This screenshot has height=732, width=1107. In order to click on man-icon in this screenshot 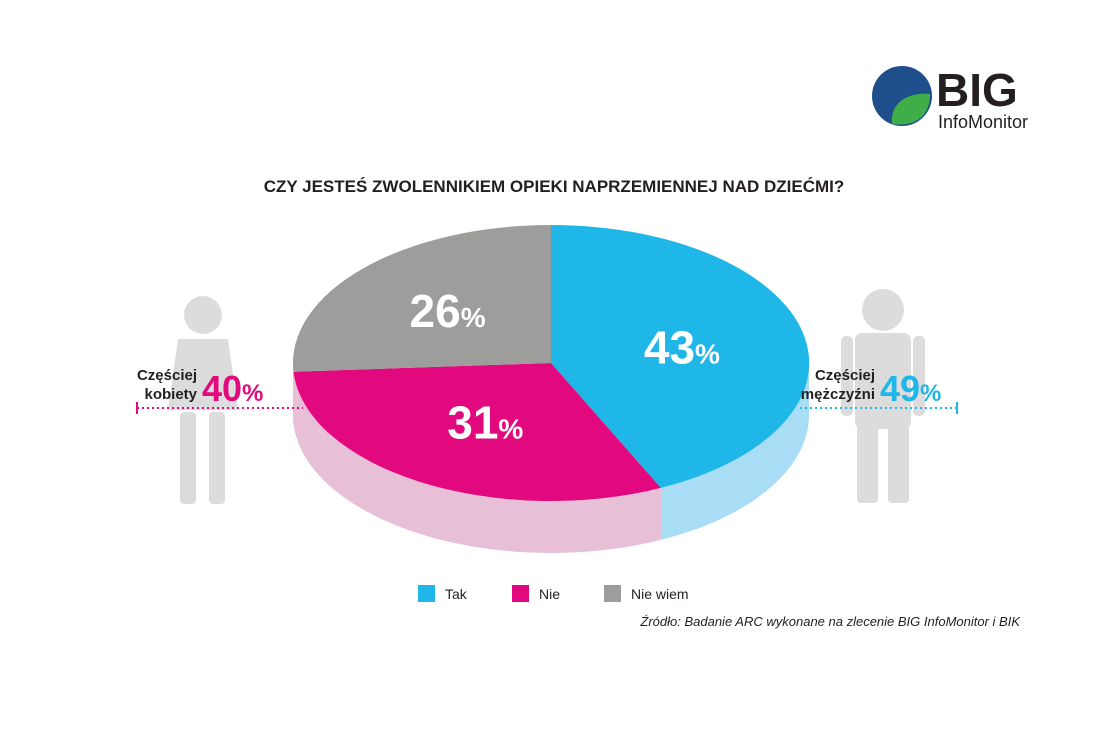, I will do `click(883, 396)`.